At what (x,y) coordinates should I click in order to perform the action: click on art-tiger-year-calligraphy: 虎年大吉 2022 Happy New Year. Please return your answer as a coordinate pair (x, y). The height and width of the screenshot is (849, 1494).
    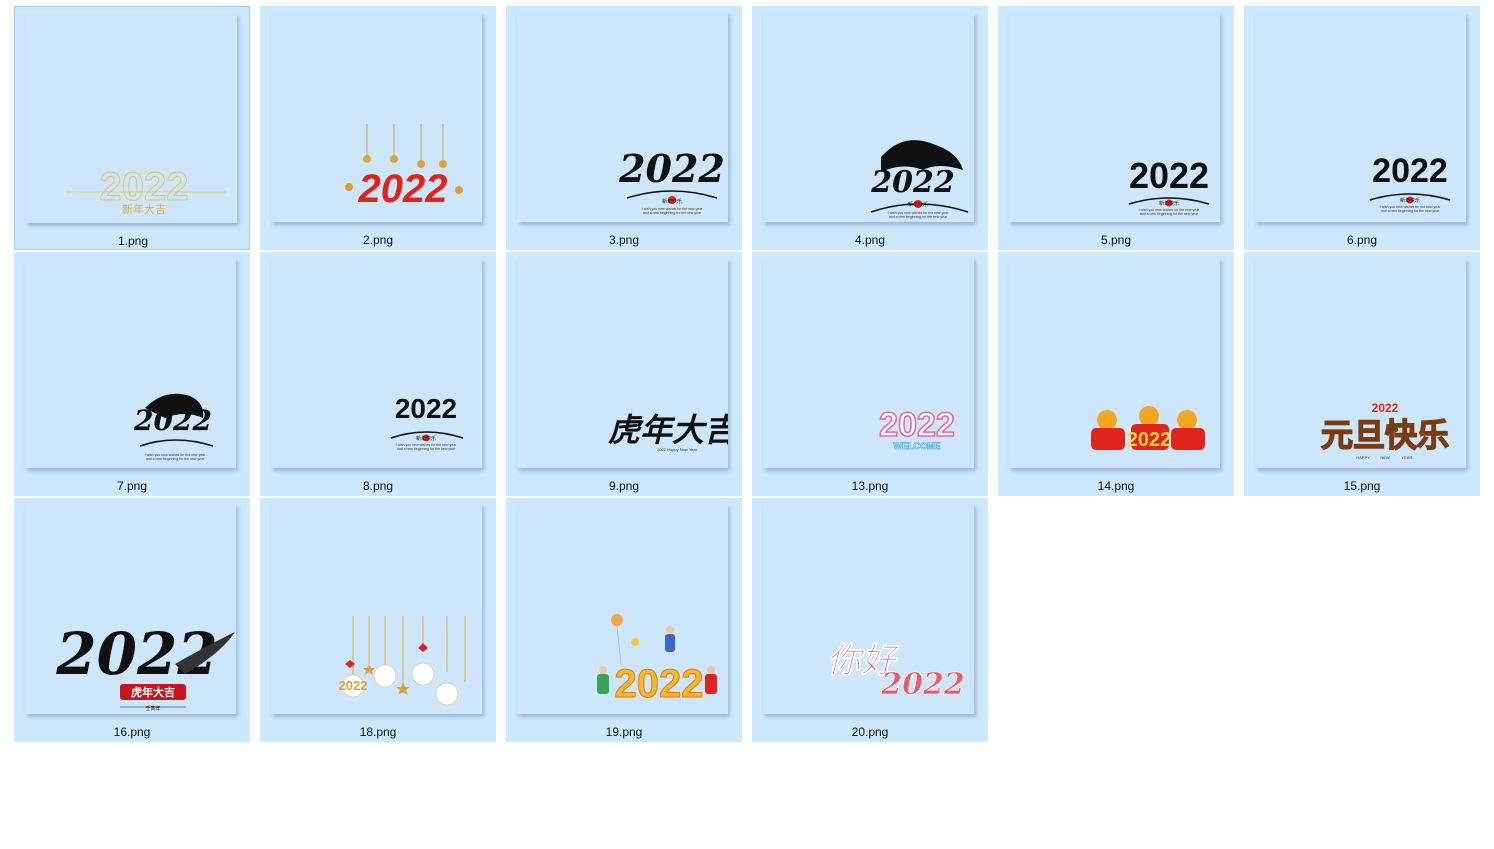
    Looking at the image, I should click on (668, 431).